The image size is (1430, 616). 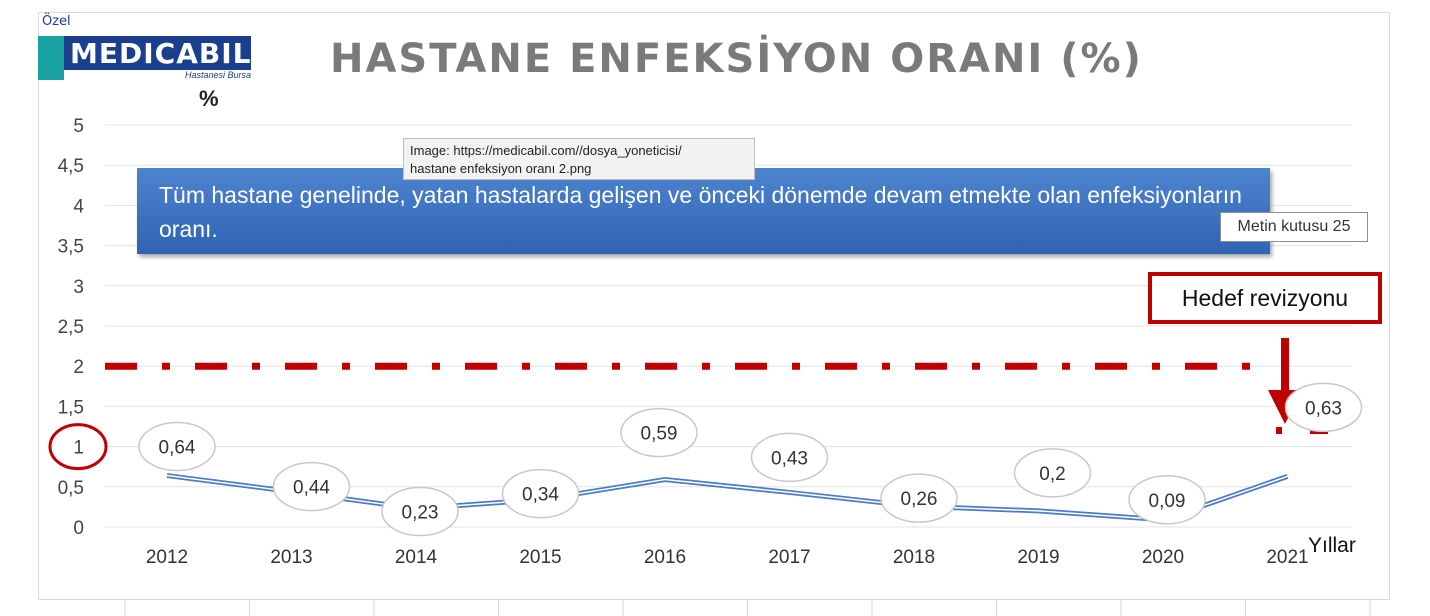 I want to click on series-line-highlight, so click(x=727, y=497).